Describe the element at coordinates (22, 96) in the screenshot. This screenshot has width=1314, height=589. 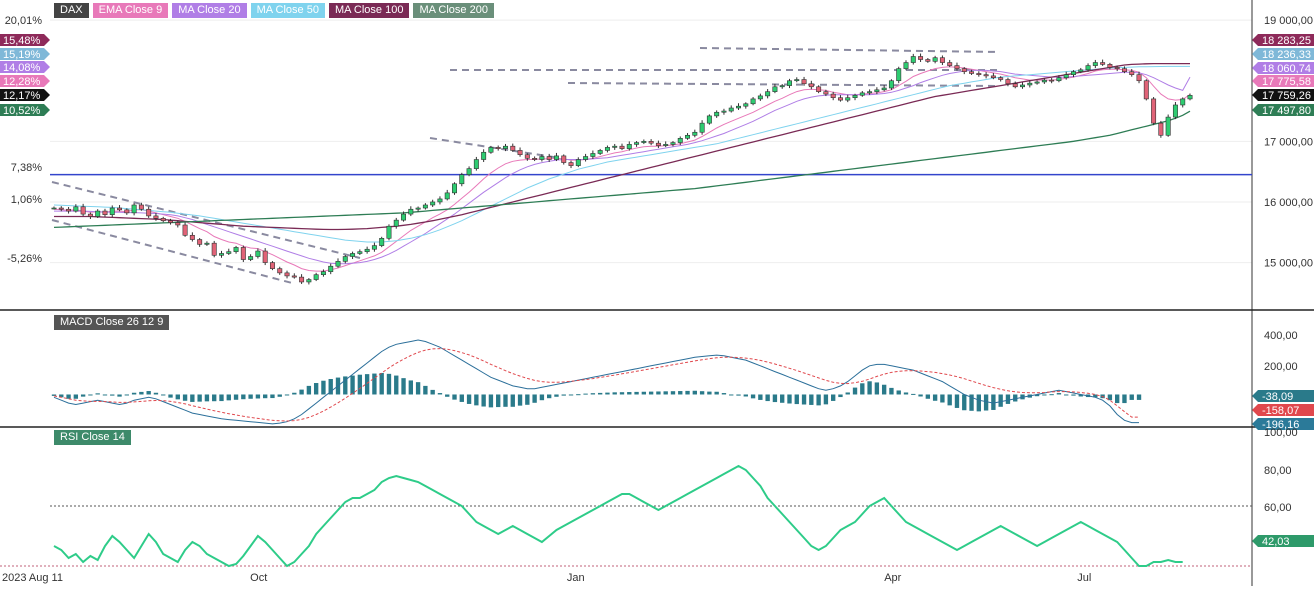
I see `left-axis-label: 12,17%` at that location.